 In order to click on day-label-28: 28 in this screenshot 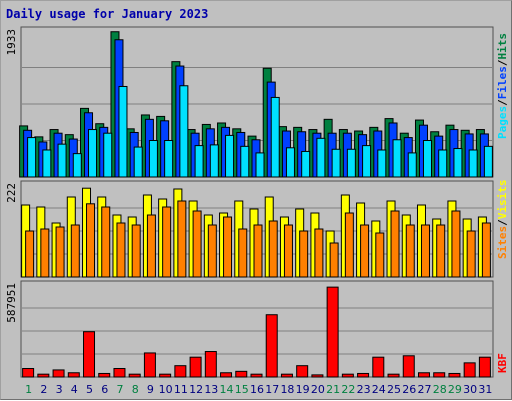, I will do `click(440, 389)`.